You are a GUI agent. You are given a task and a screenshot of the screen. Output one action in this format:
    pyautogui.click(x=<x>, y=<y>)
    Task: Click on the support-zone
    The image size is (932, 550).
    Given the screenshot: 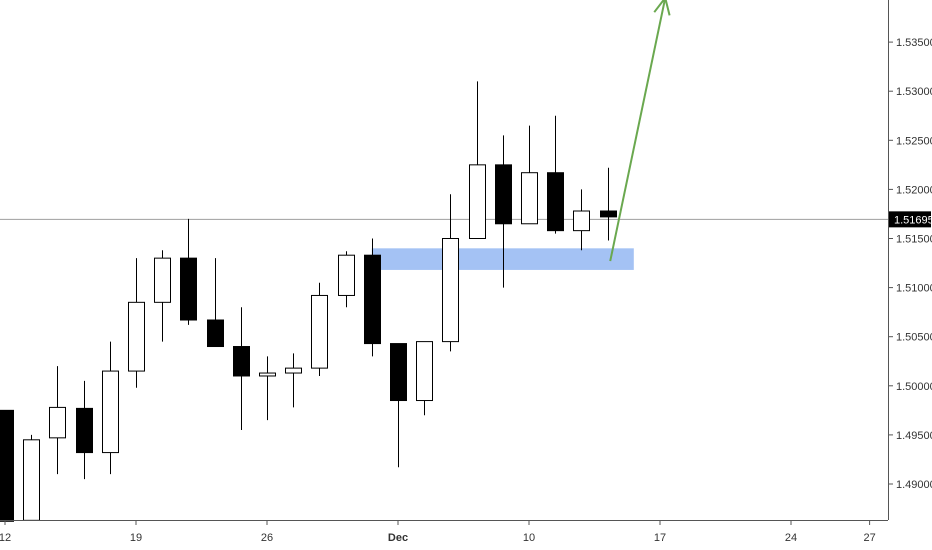 What is the action you would take?
    pyautogui.click(x=502, y=259)
    